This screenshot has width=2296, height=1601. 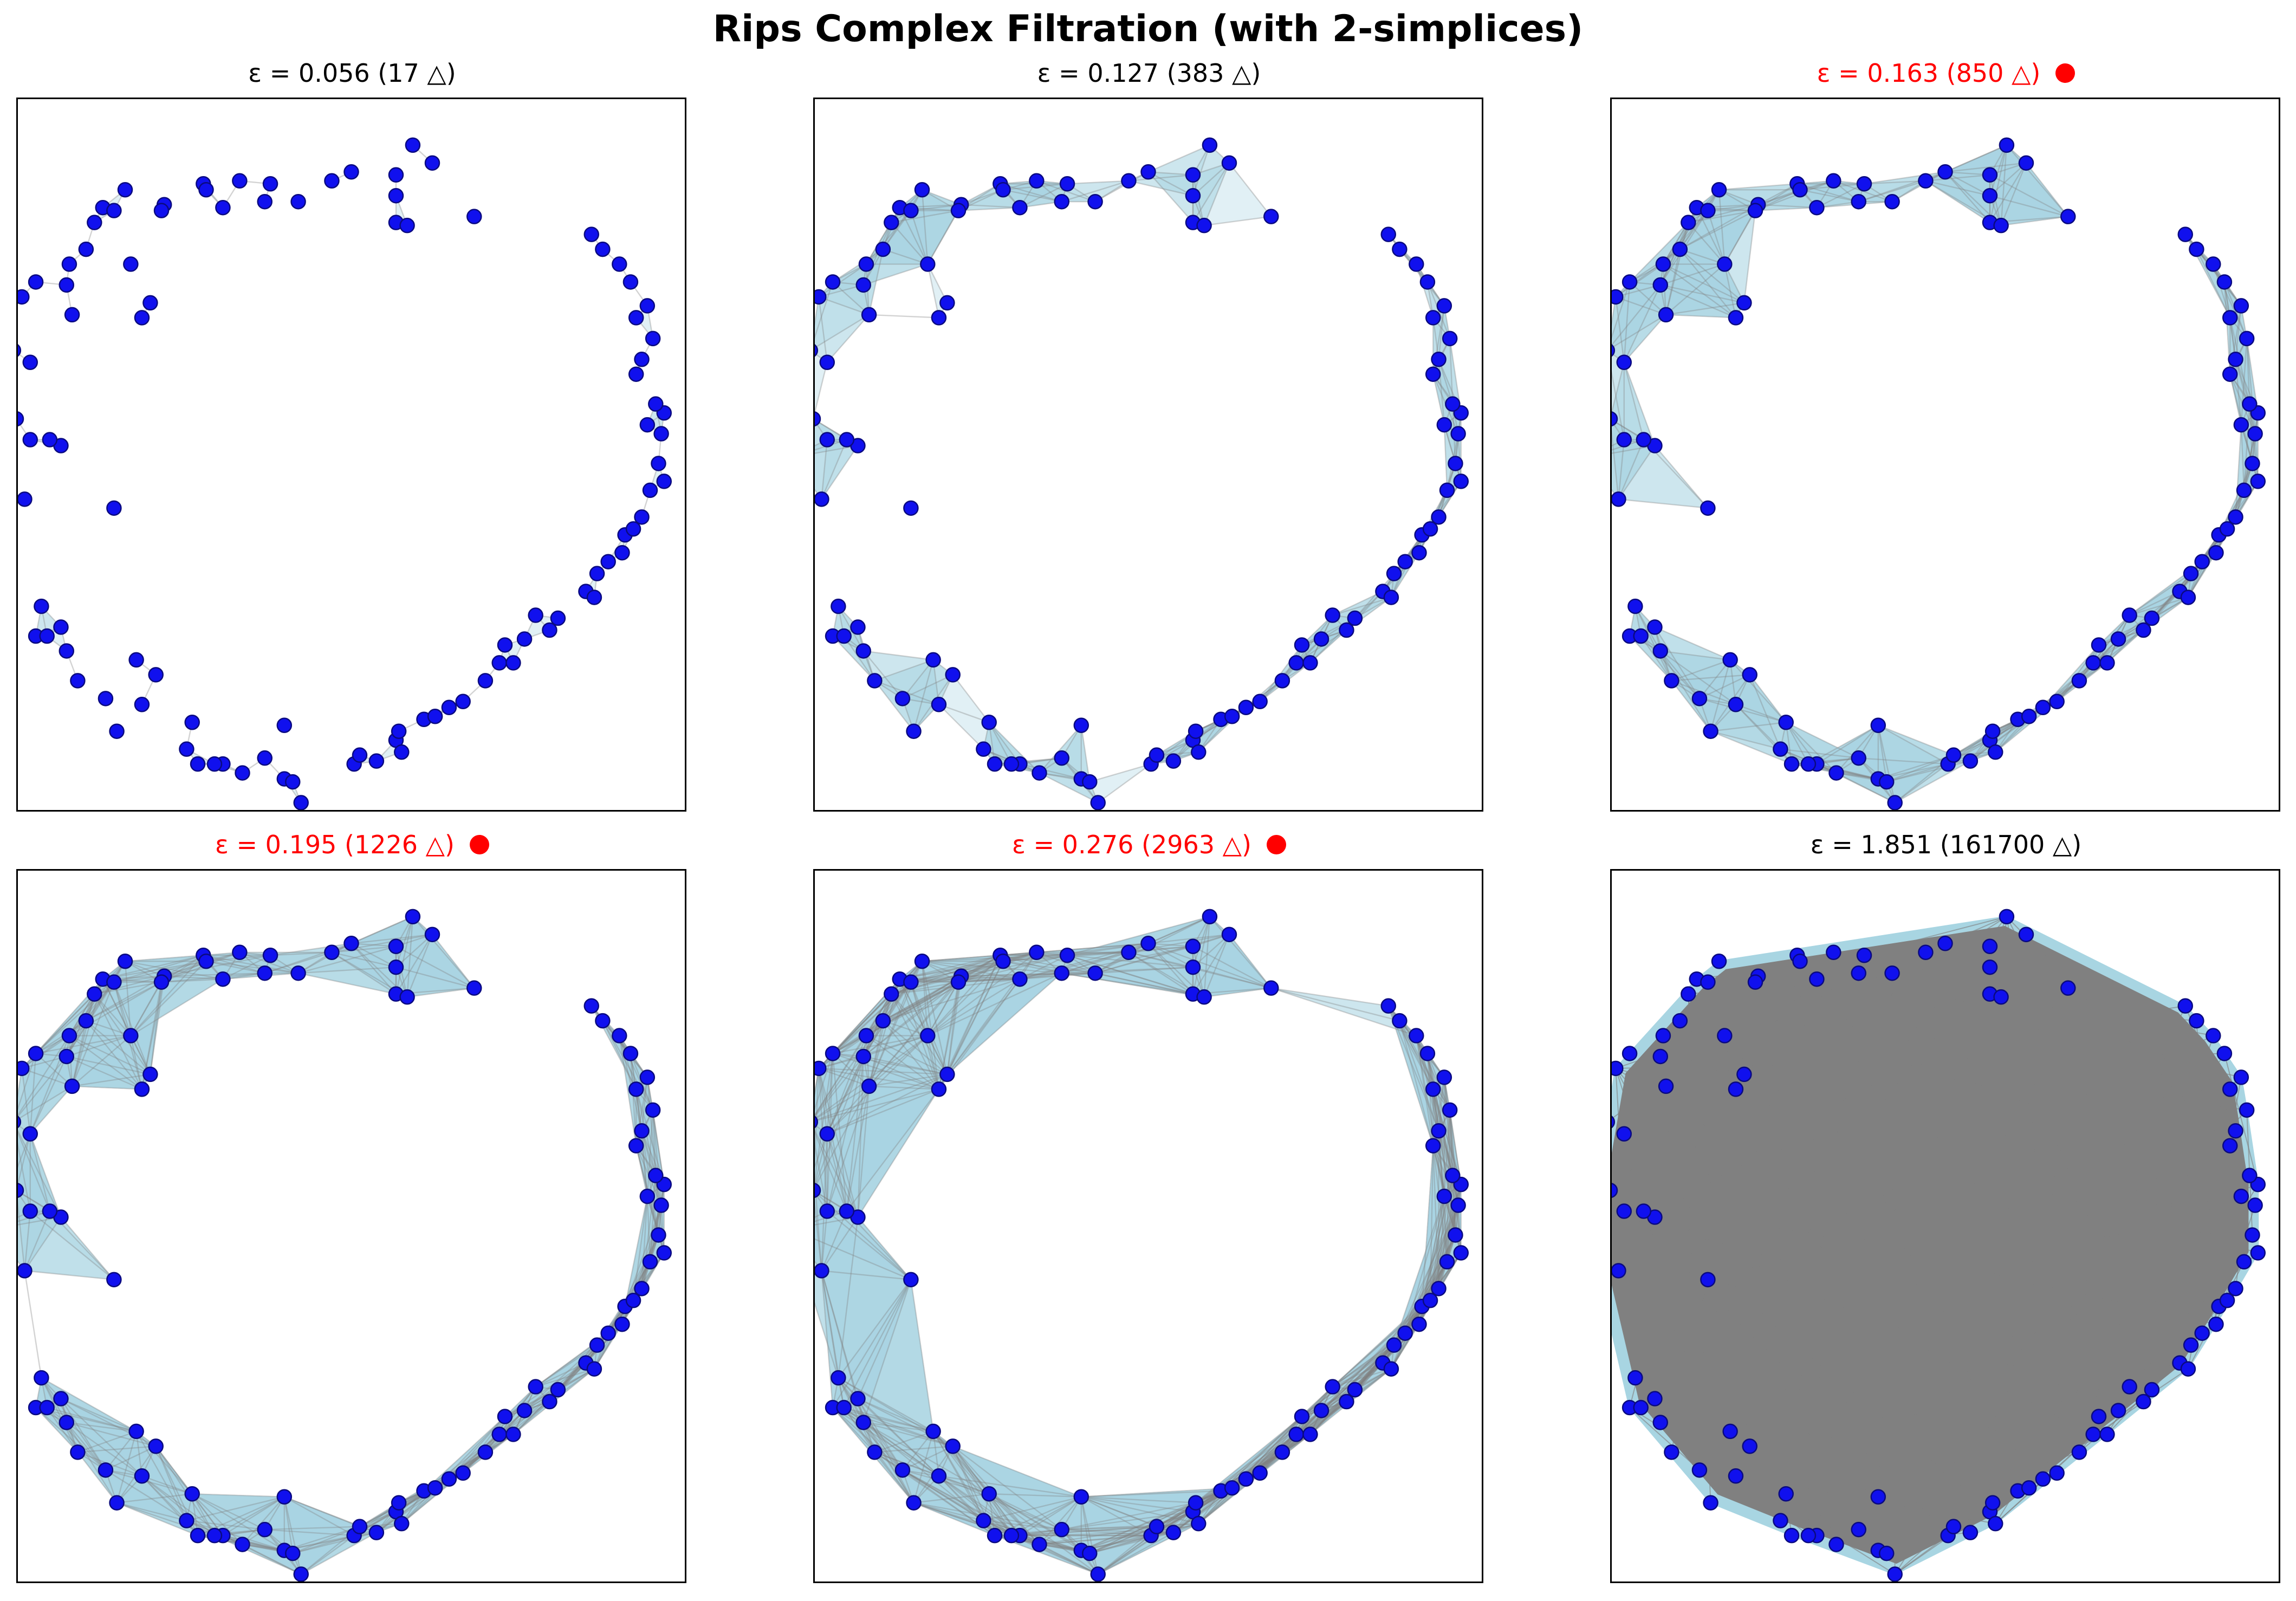 What do you see at coordinates (352, 74) in the screenshot?
I see `panel-title-text: ε = 0.056 (17 △)` at bounding box center [352, 74].